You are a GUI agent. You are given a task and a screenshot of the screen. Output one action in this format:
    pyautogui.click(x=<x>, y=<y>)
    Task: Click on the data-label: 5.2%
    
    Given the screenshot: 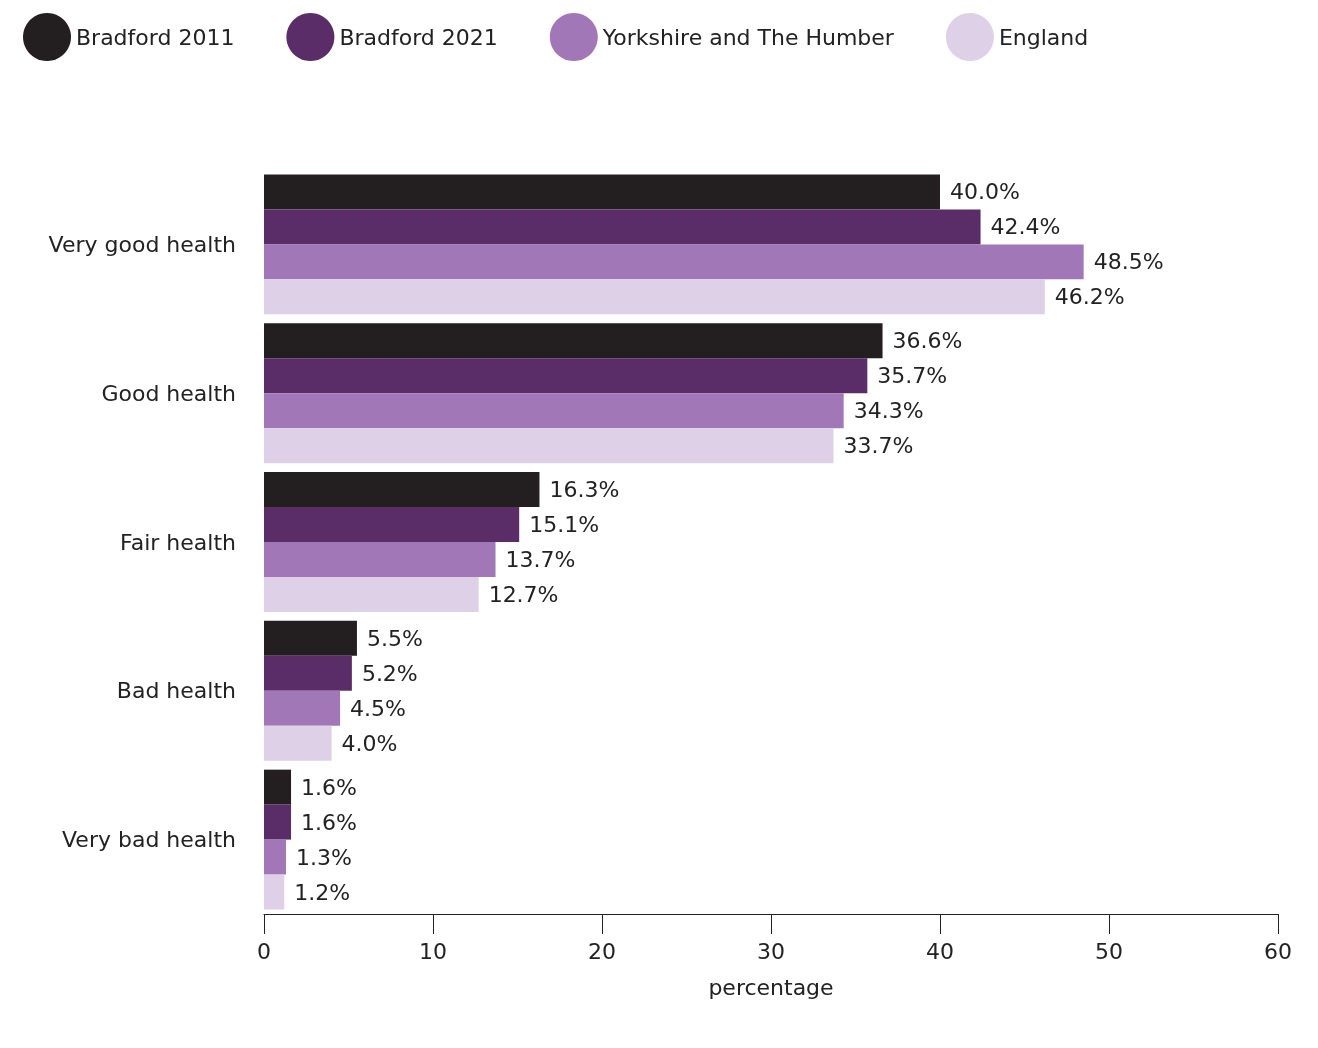 What is the action you would take?
    pyautogui.click(x=389, y=673)
    